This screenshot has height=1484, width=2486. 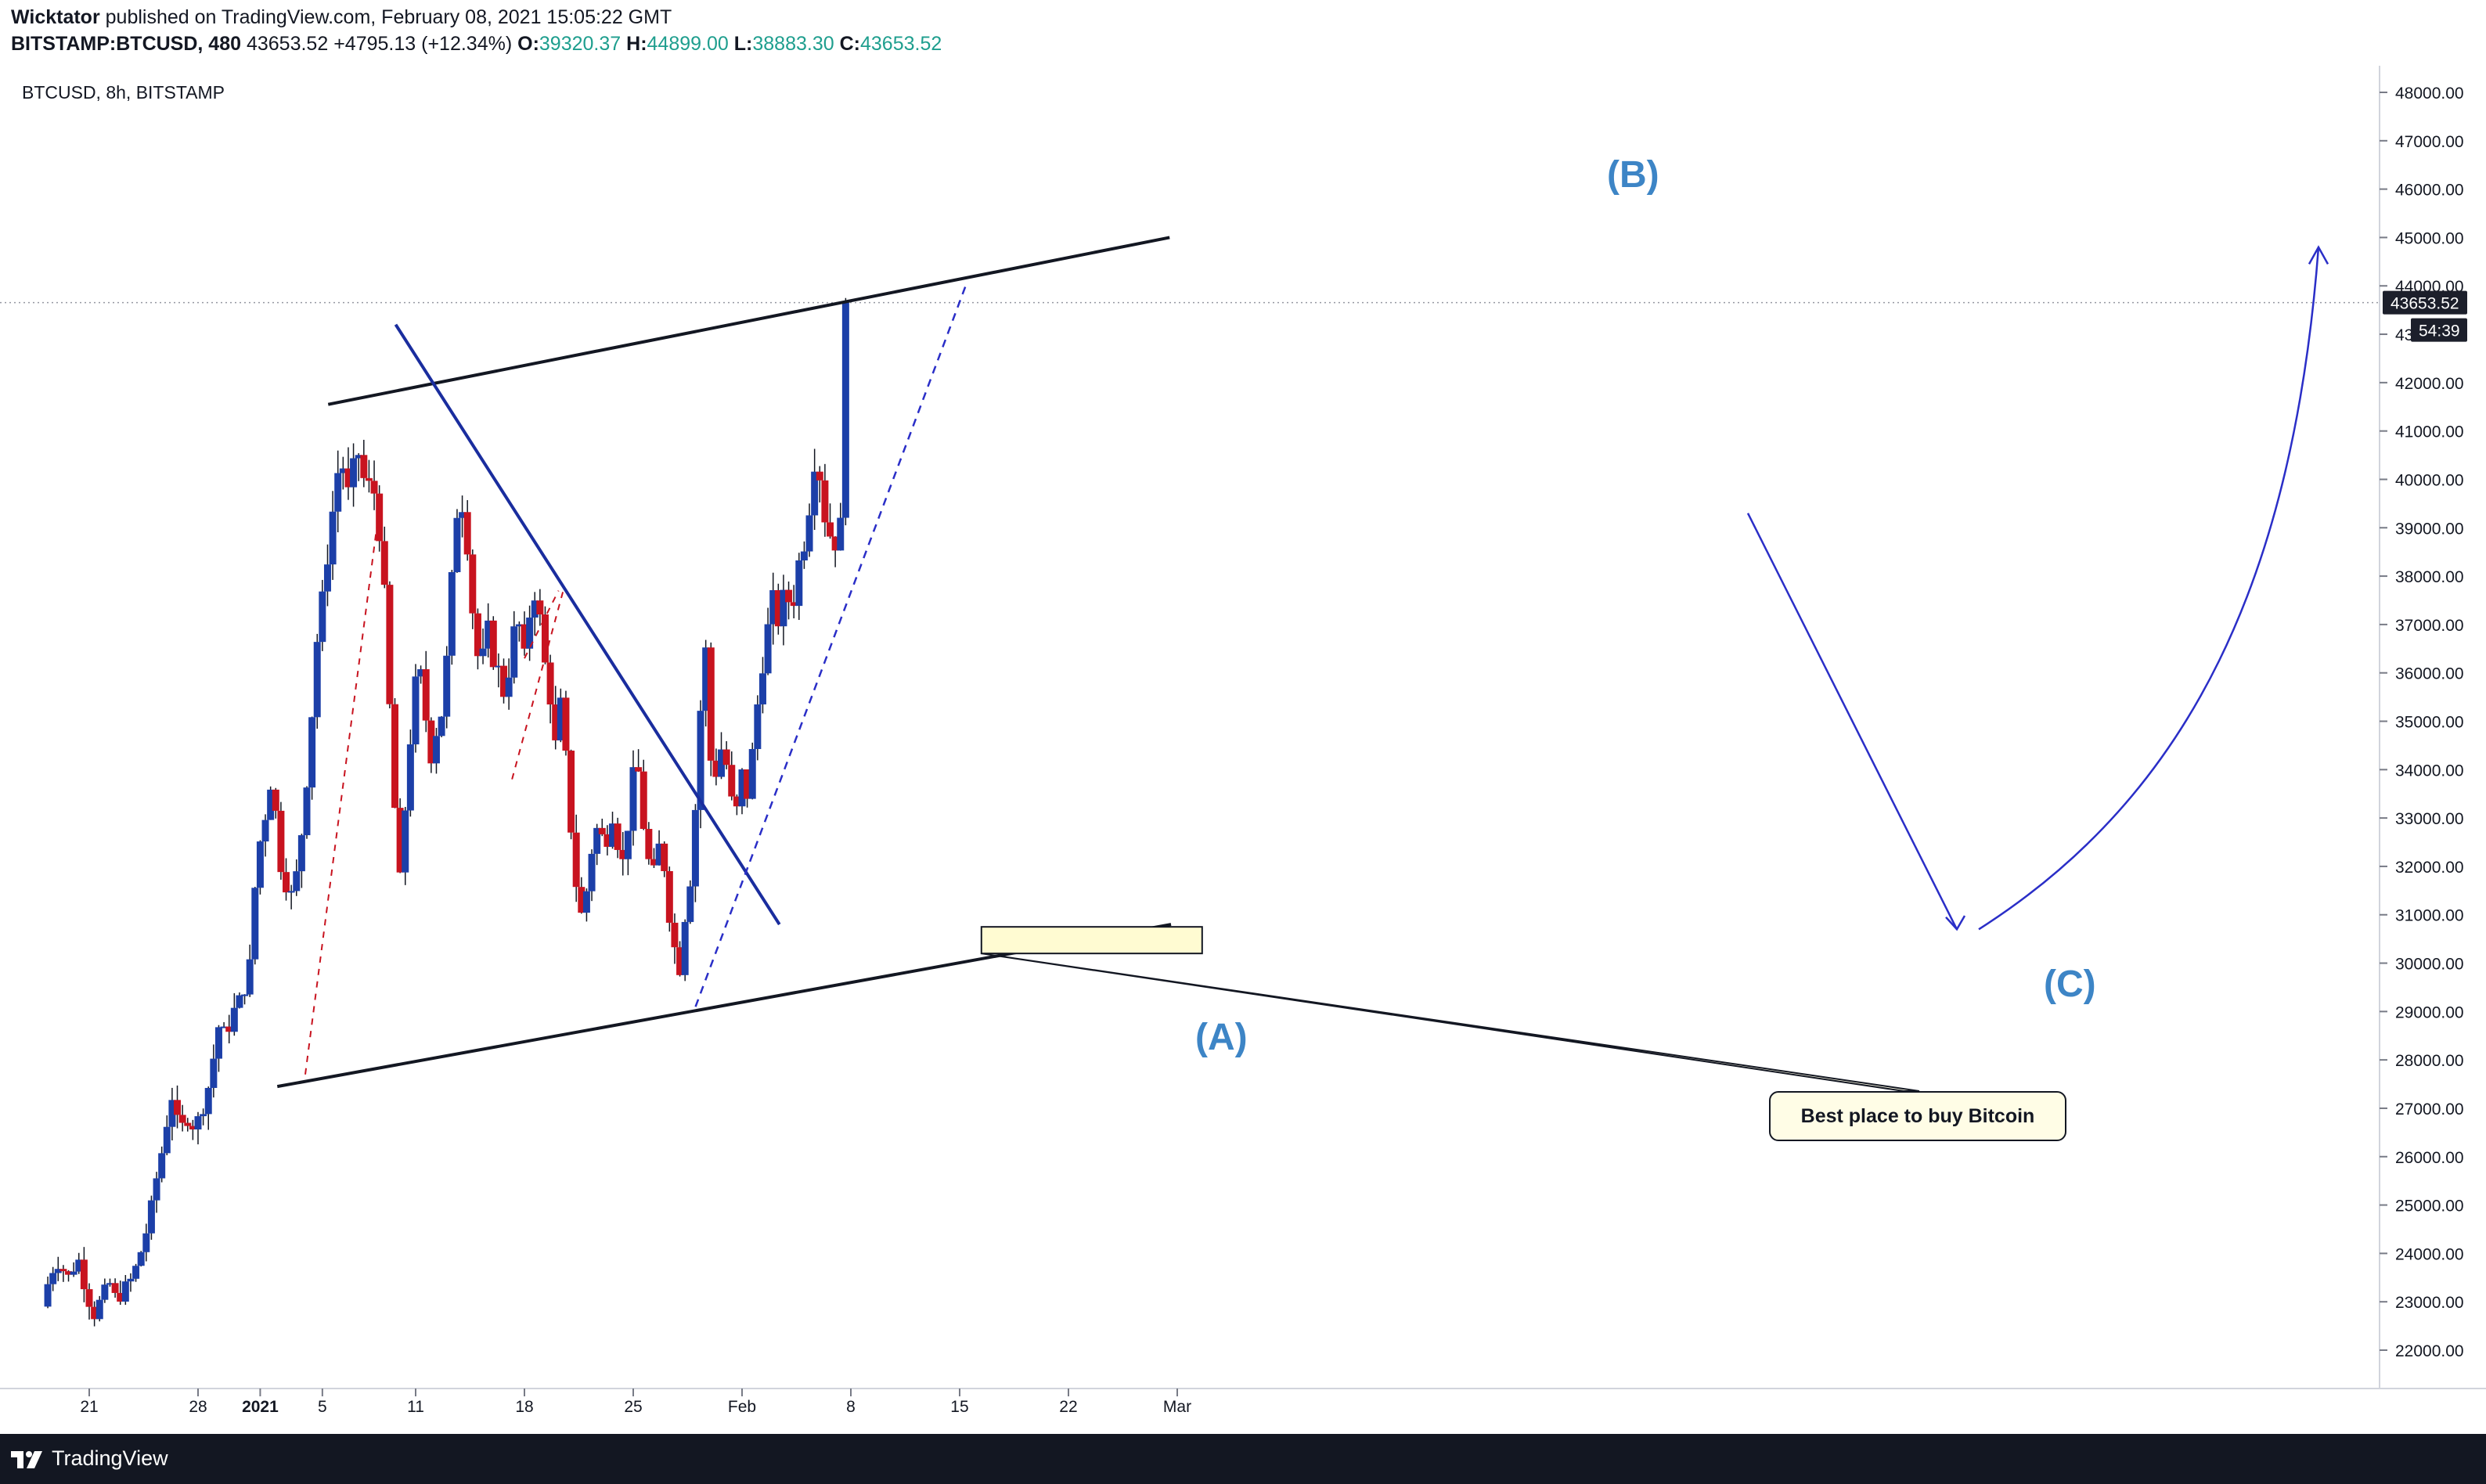 What do you see at coordinates (831, 643) in the screenshot?
I see `dashed-support-line` at bounding box center [831, 643].